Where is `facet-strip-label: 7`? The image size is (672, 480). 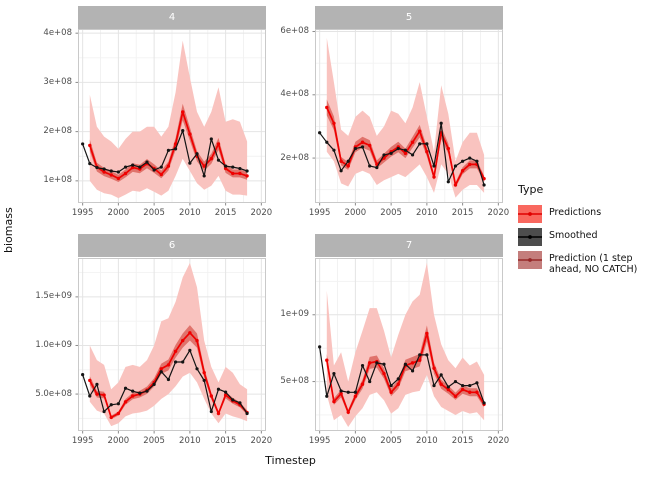
facet-strip-label: 7 is located at coordinates (409, 245).